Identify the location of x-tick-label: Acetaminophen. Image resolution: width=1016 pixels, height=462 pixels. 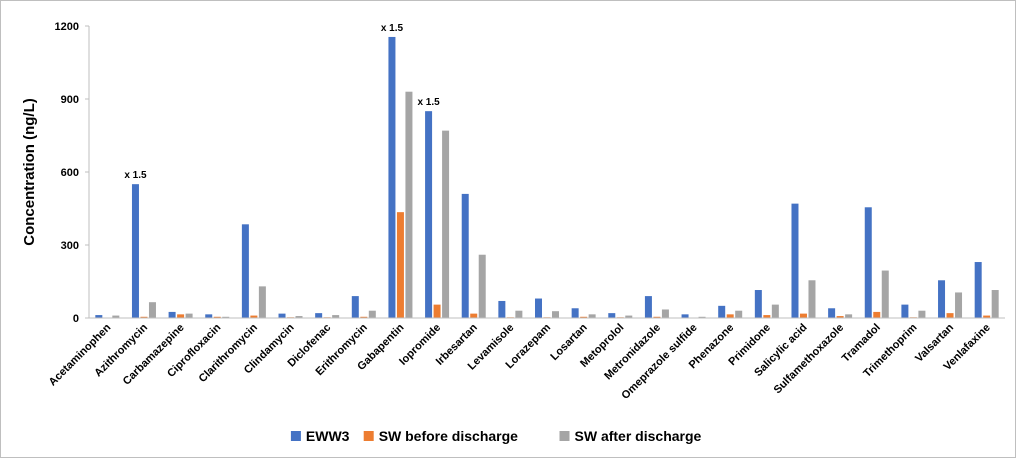
(80, 354).